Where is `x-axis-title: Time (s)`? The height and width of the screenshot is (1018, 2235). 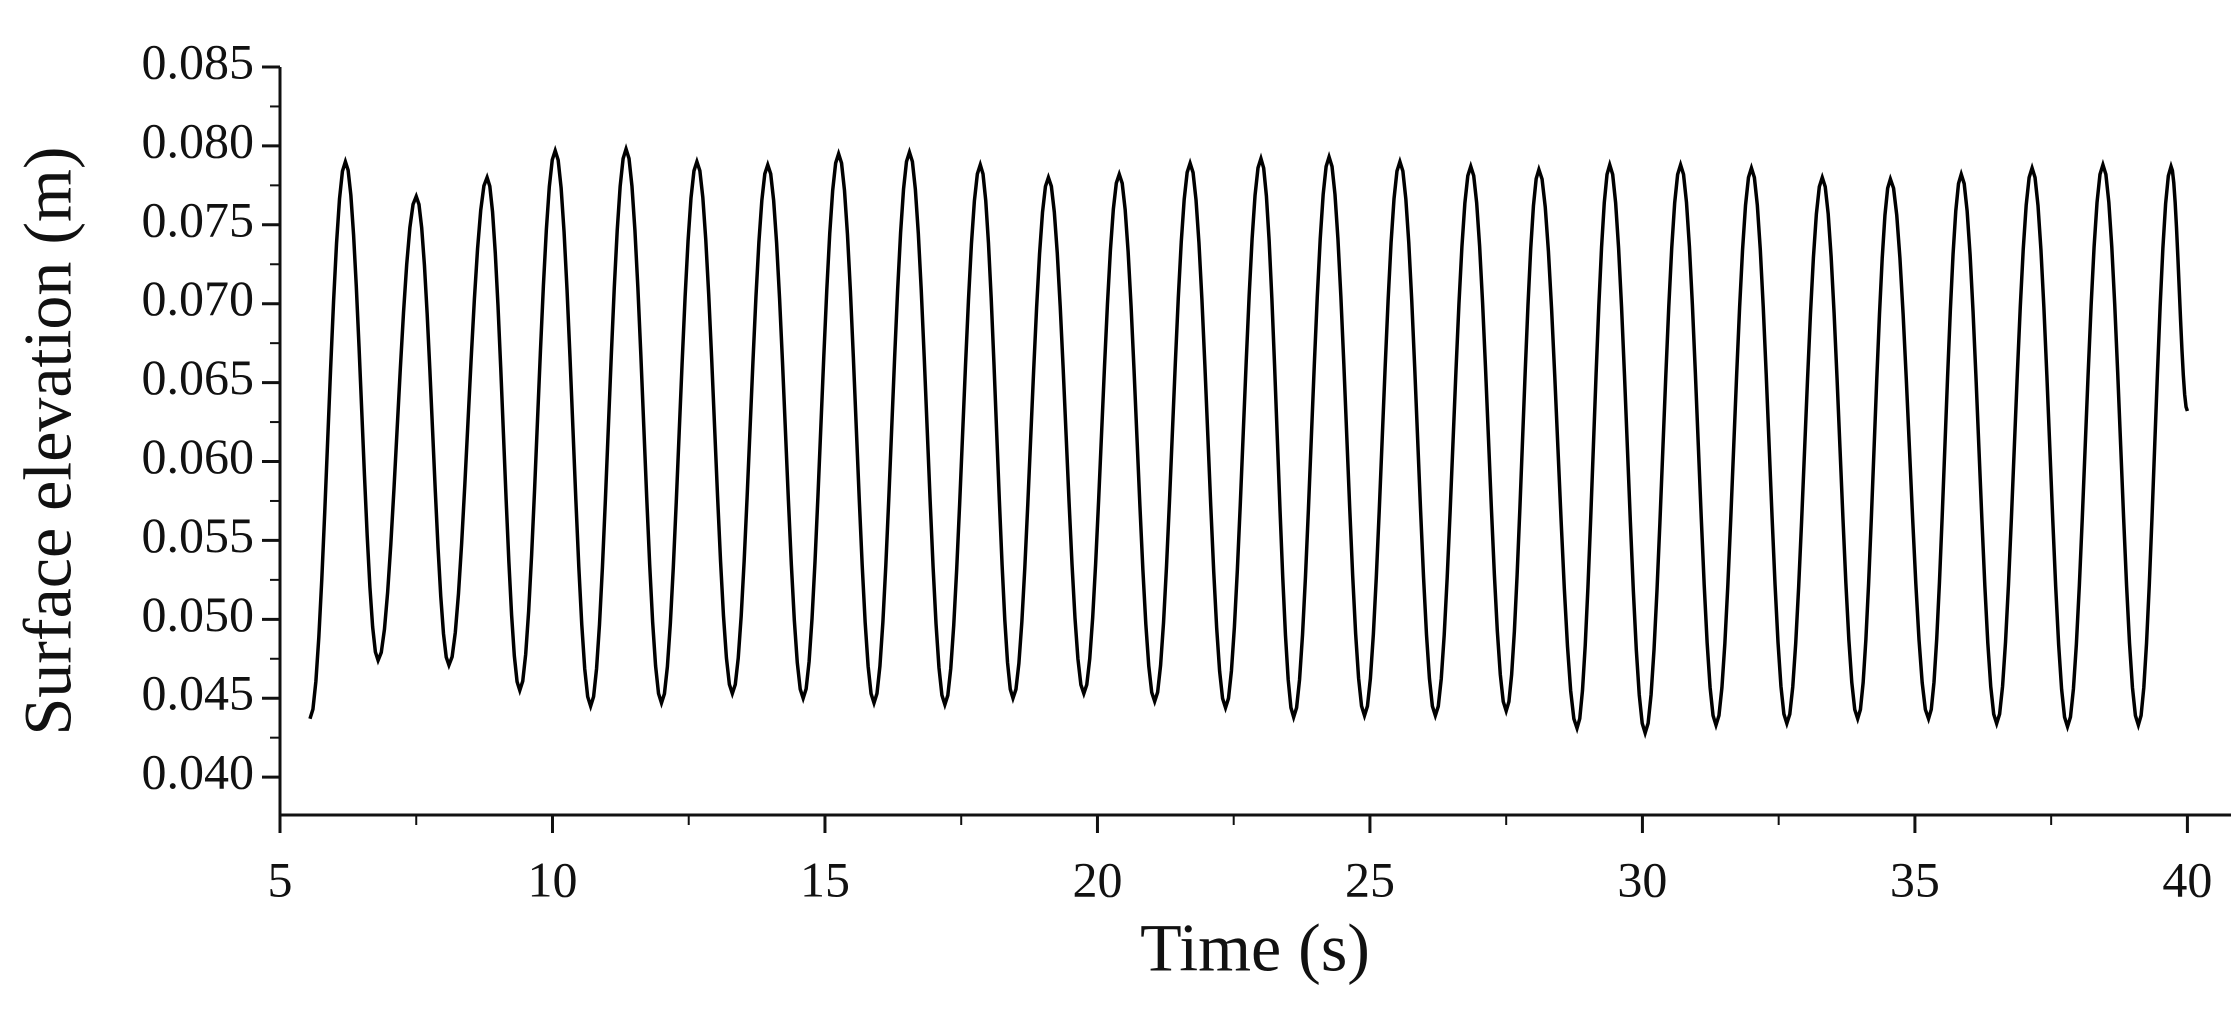 x-axis-title: Time (s) is located at coordinates (1255, 948).